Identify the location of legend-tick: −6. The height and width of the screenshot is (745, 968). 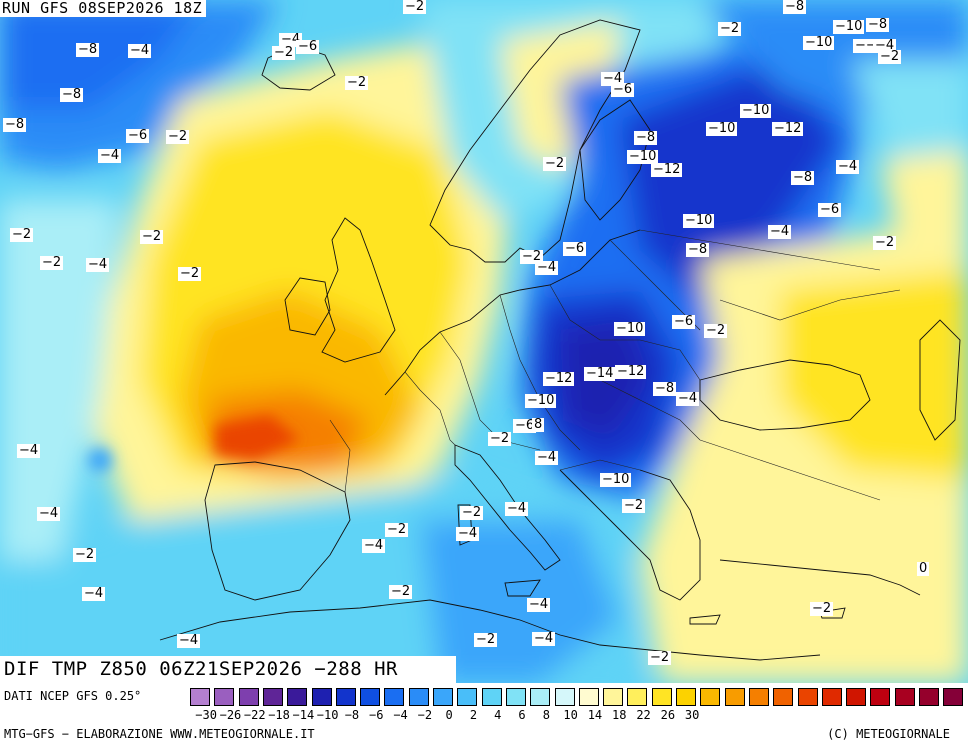
(376, 715).